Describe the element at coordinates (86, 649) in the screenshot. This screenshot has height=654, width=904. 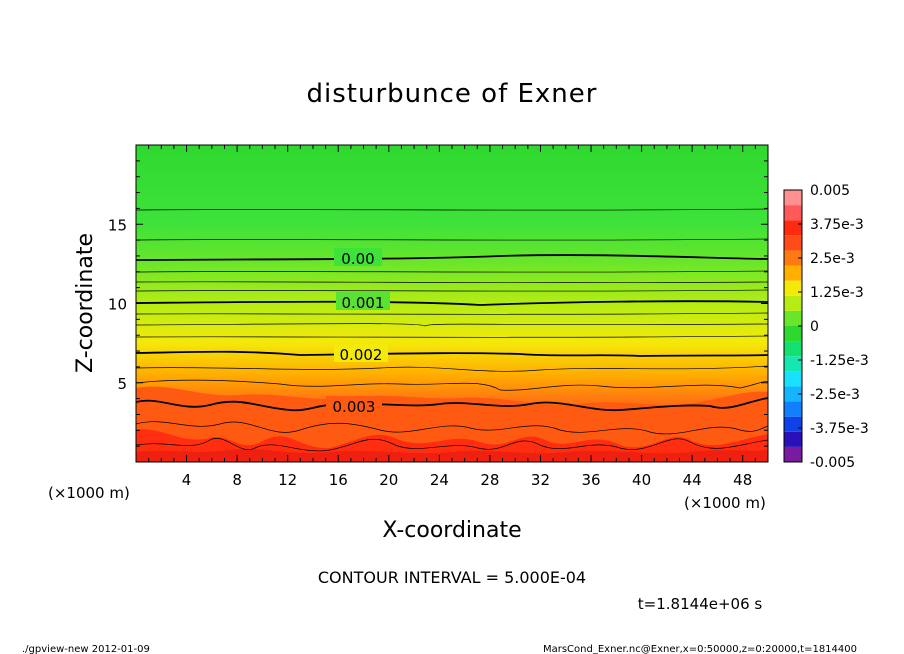
I see `footer-left-text: ./gpview-new 2012-01-09` at that location.